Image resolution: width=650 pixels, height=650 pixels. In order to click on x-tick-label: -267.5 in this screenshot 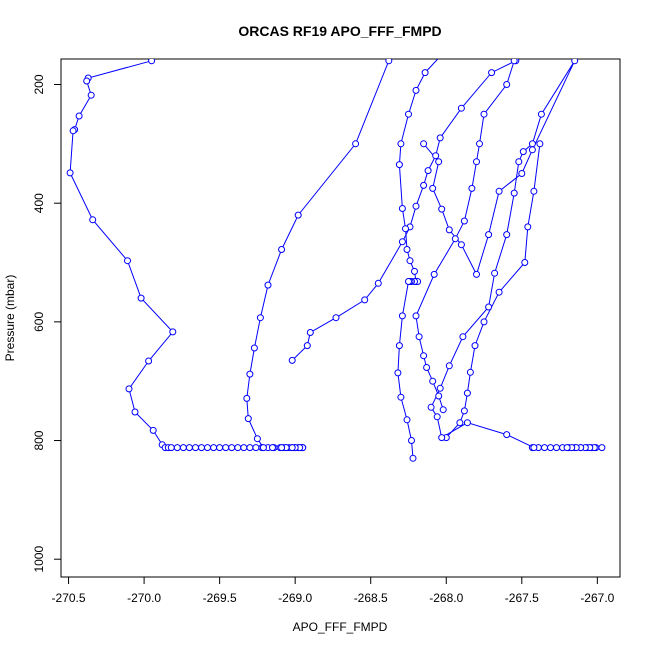, I will do `click(522, 598)`.